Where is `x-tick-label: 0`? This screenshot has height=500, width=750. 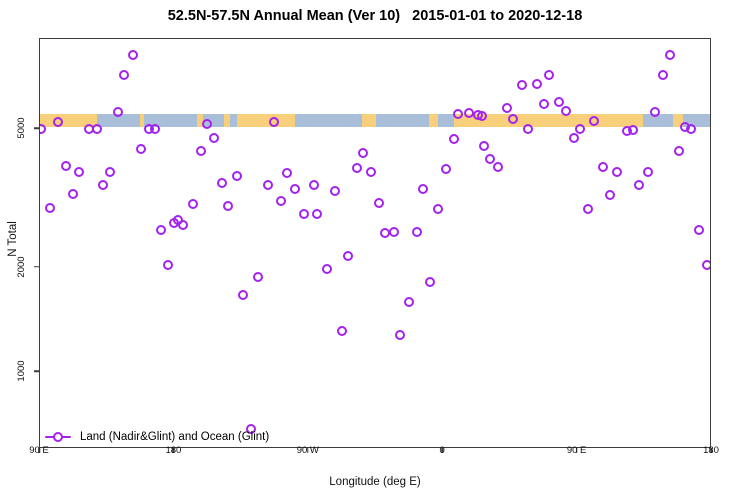
x-tick-label: 0 is located at coordinates (442, 450).